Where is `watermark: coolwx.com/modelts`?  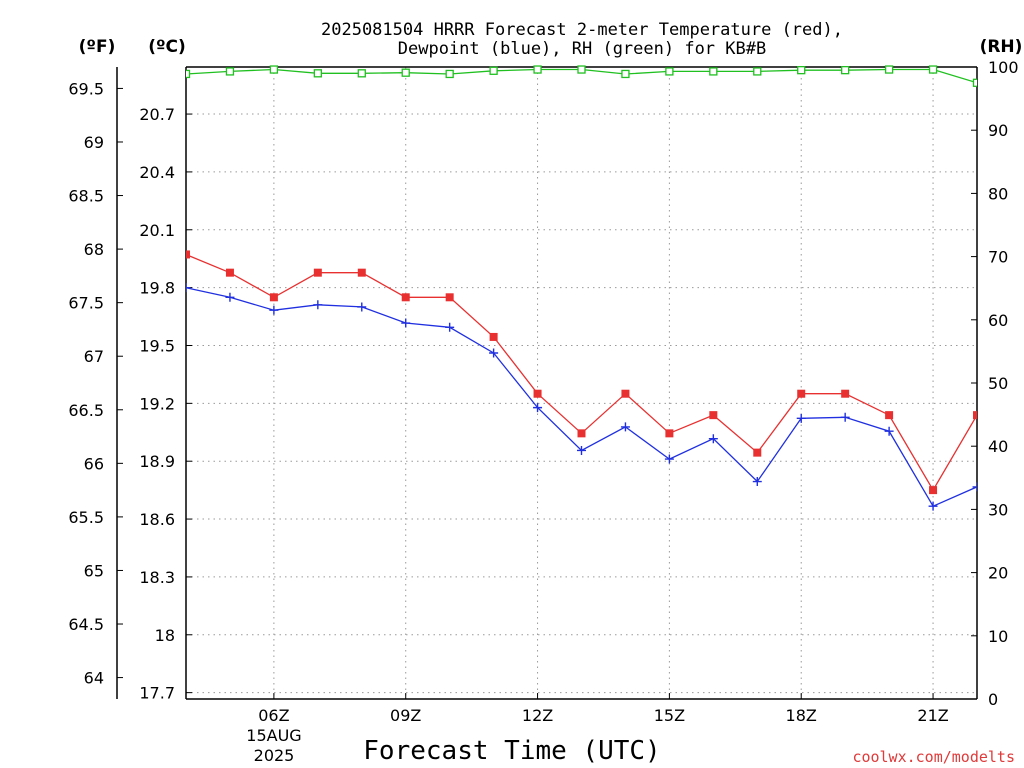
watermark: coolwx.com/modelts is located at coordinates (933, 757).